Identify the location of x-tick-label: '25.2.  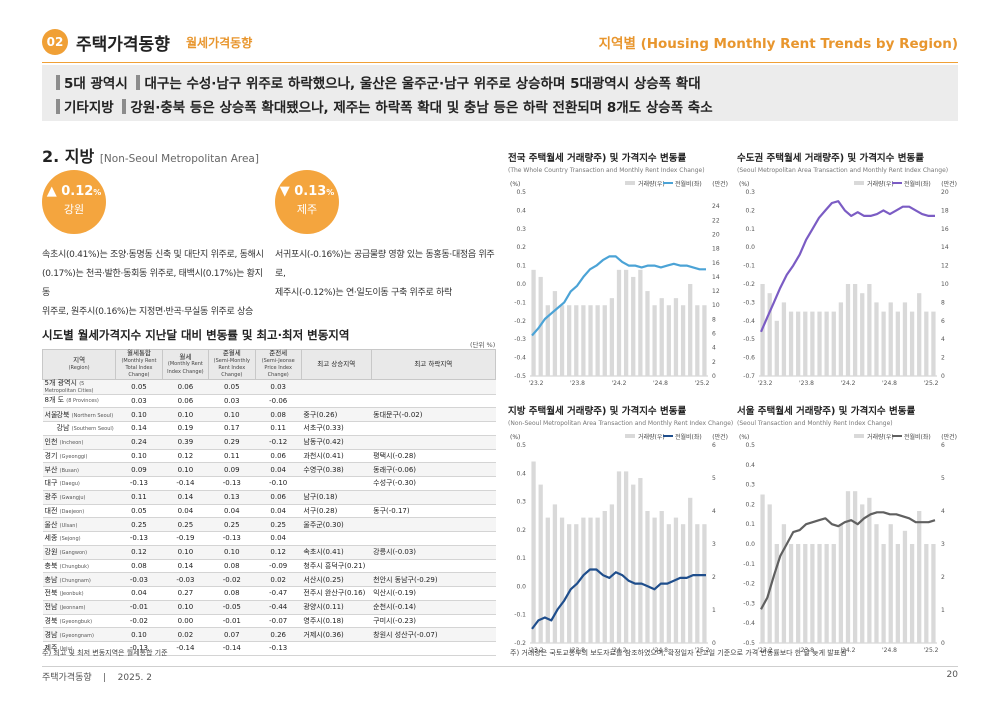
(701, 383).